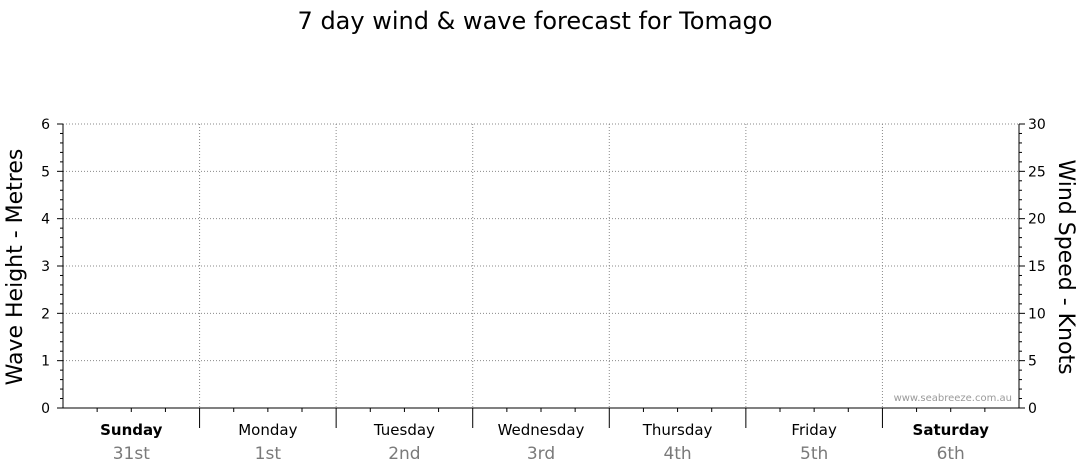  I want to click on day-date-label: 4th, so click(677, 454).